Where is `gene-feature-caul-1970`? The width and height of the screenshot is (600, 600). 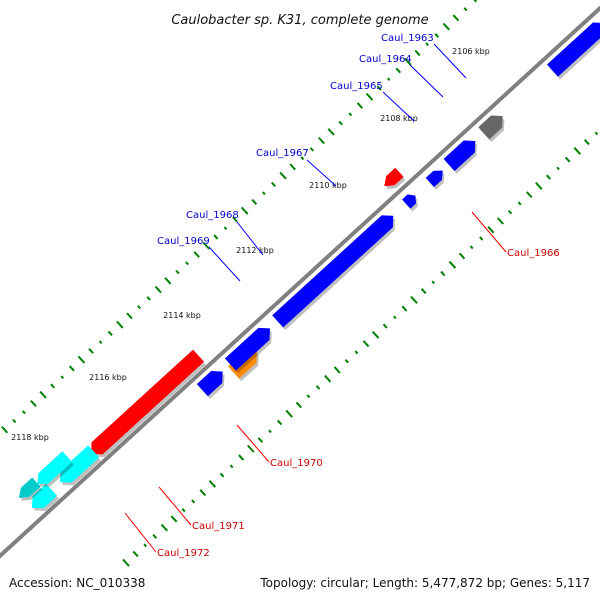
gene-feature-caul-1970 is located at coordinates (148, 403).